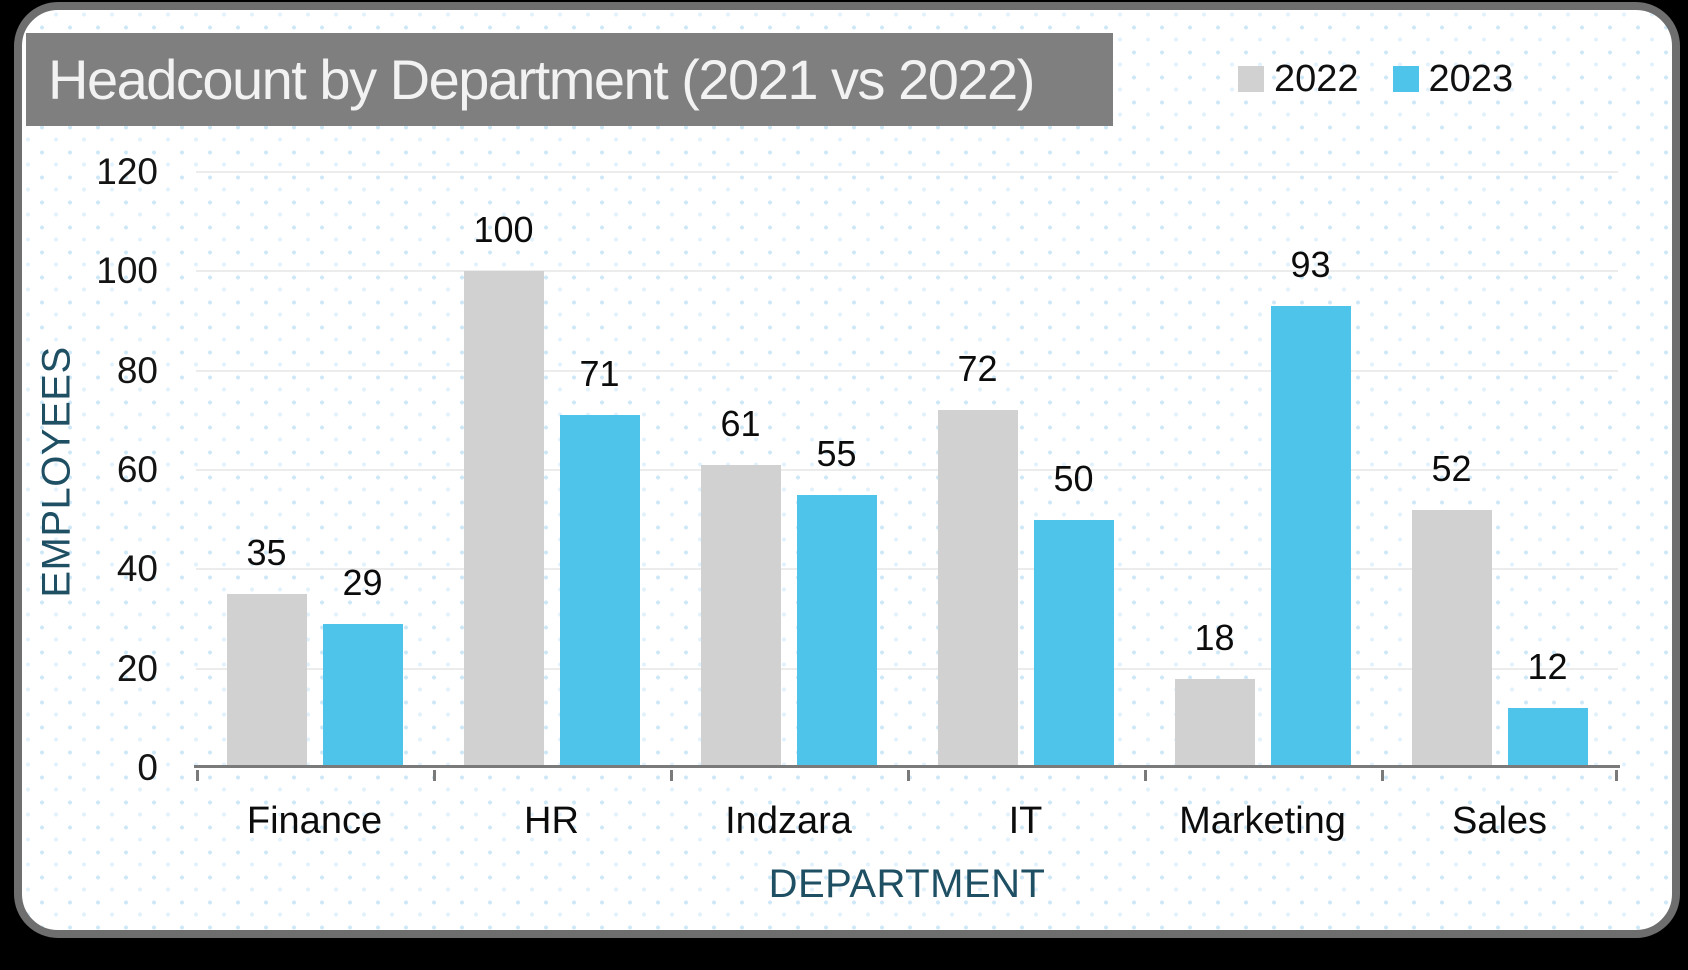 The image size is (1688, 970). I want to click on bar-label-2023-marketing: 93, so click(1310, 265).